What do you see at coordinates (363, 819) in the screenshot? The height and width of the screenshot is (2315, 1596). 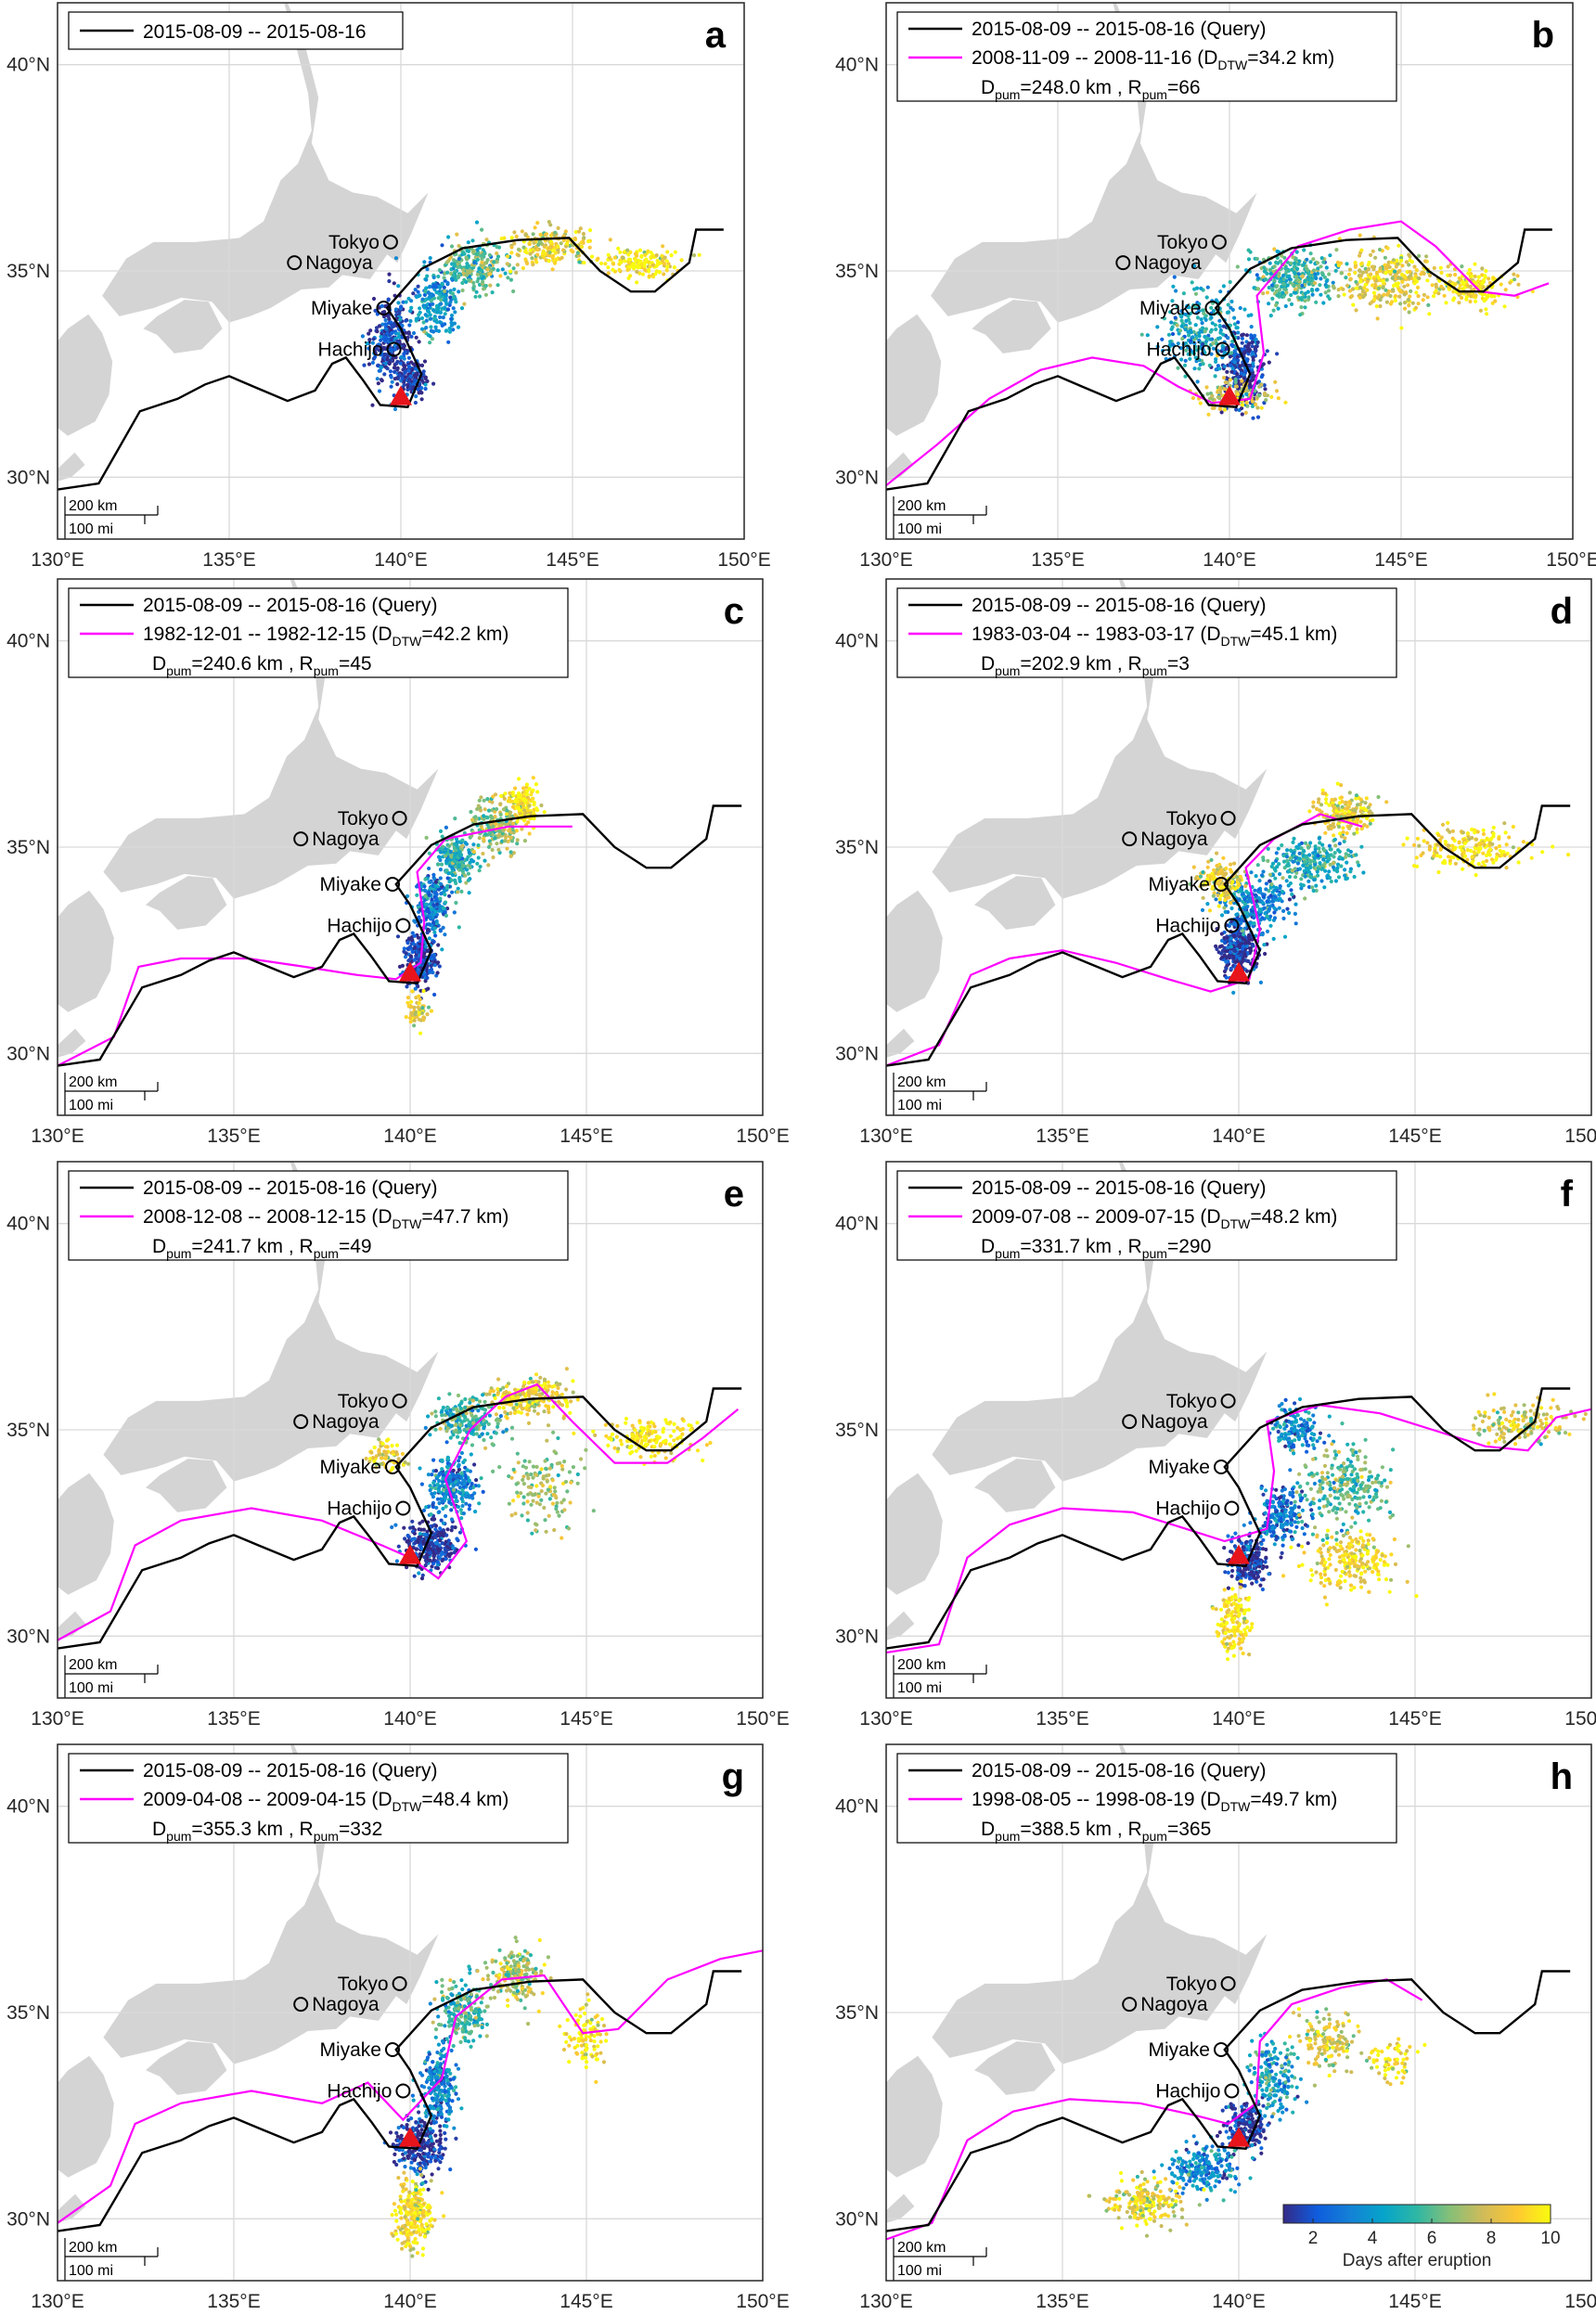 I see `city-label: Tokyo` at bounding box center [363, 819].